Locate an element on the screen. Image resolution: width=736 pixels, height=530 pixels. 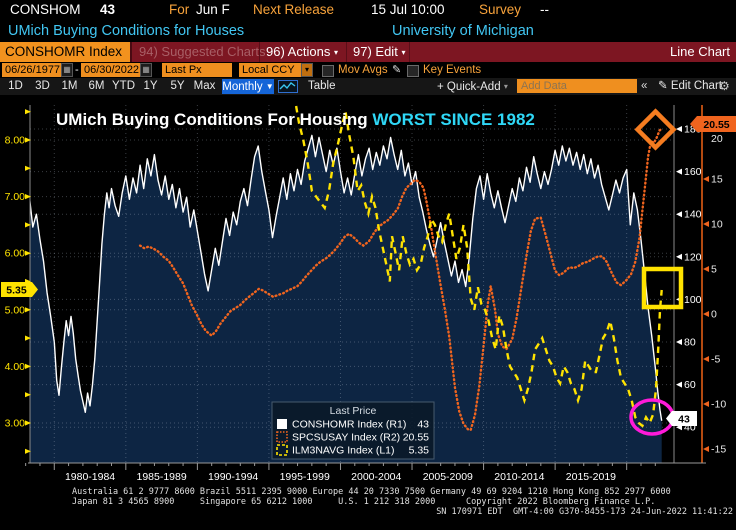
next-release-label: Next Release is located at coordinates (294, 9).